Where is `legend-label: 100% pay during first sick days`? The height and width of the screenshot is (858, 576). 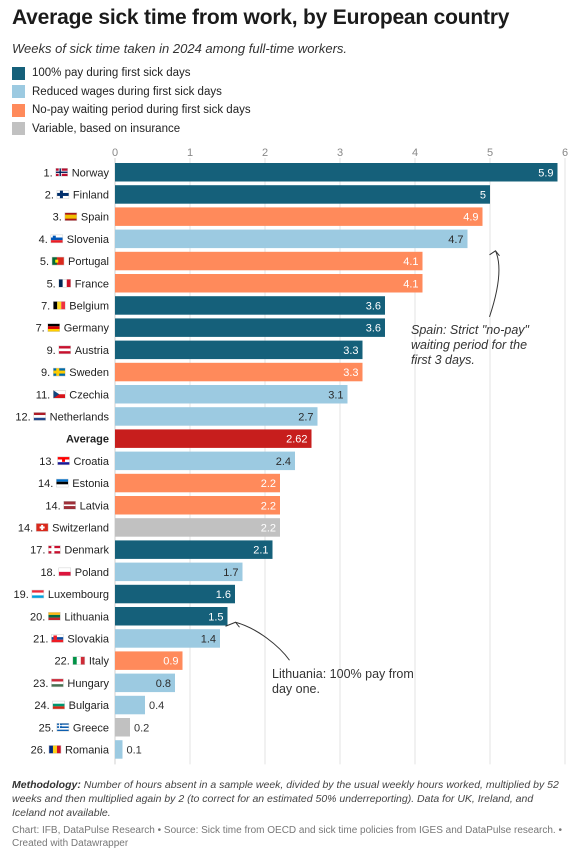
legend-label: 100% pay during first sick days is located at coordinates (111, 73).